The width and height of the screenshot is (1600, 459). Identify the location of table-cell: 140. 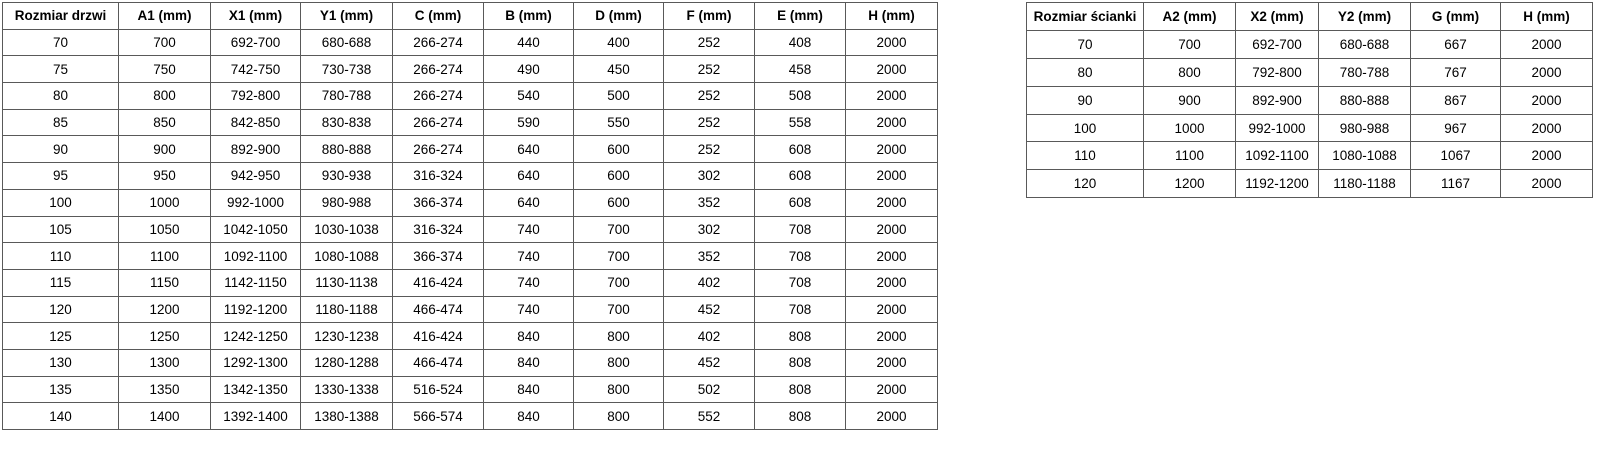
(60, 416).